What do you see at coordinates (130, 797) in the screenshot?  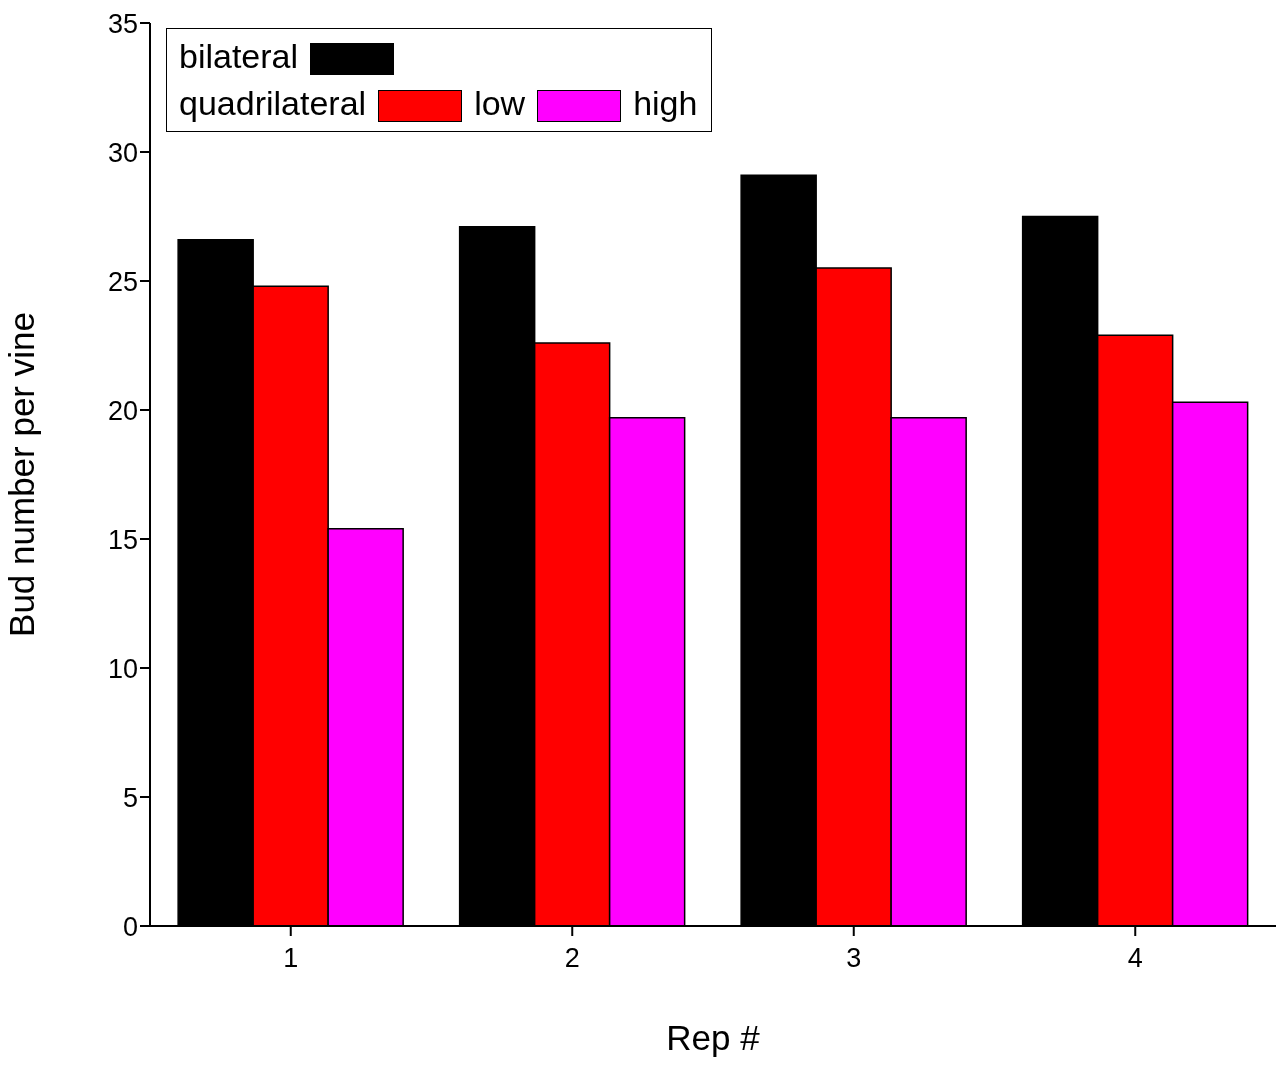 I see `y-tick-label: 5` at bounding box center [130, 797].